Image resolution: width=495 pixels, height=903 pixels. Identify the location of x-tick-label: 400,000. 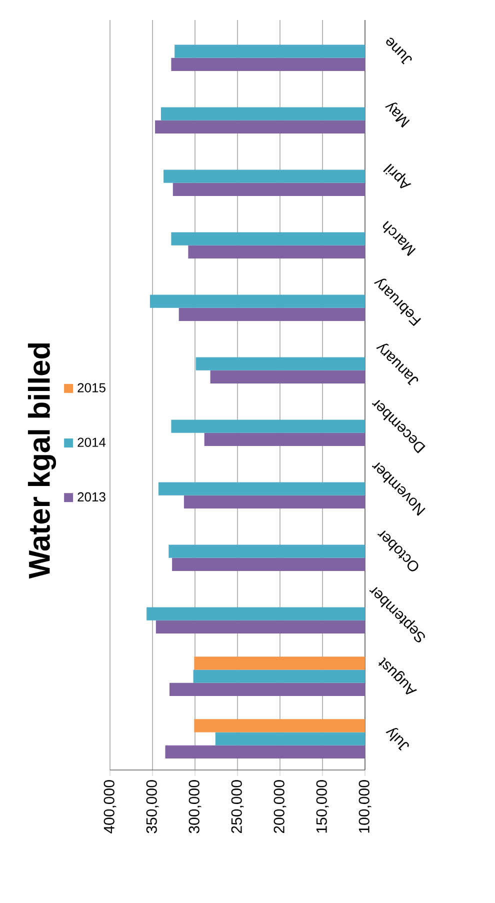
(110, 807).